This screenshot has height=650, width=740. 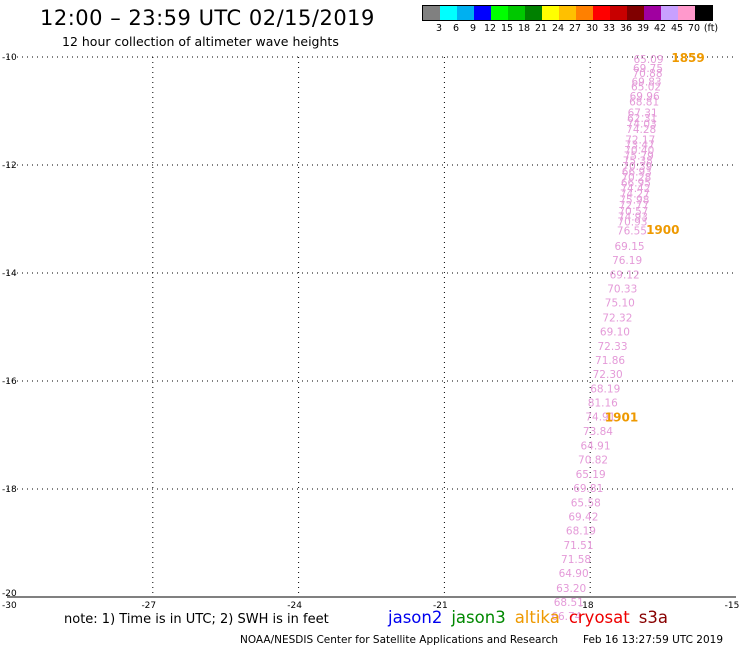 What do you see at coordinates (609, 28) in the screenshot?
I see `color-scale-label: 33` at bounding box center [609, 28].